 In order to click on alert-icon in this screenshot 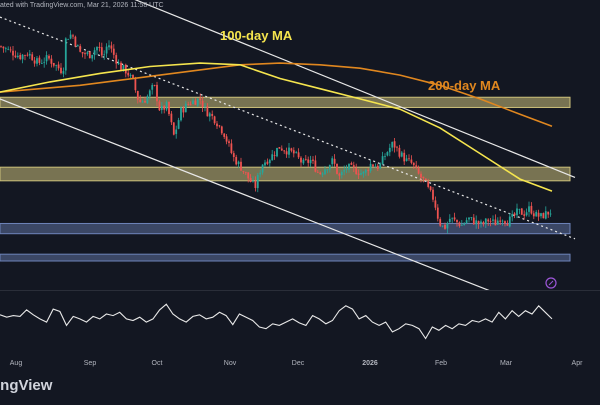, I will do `click(551, 283)`.